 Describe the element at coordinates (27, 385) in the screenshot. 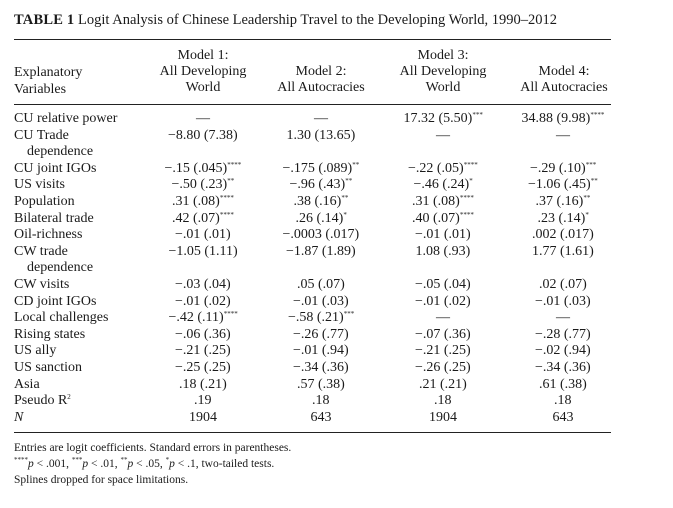

I see `row-label: Asia` at that location.